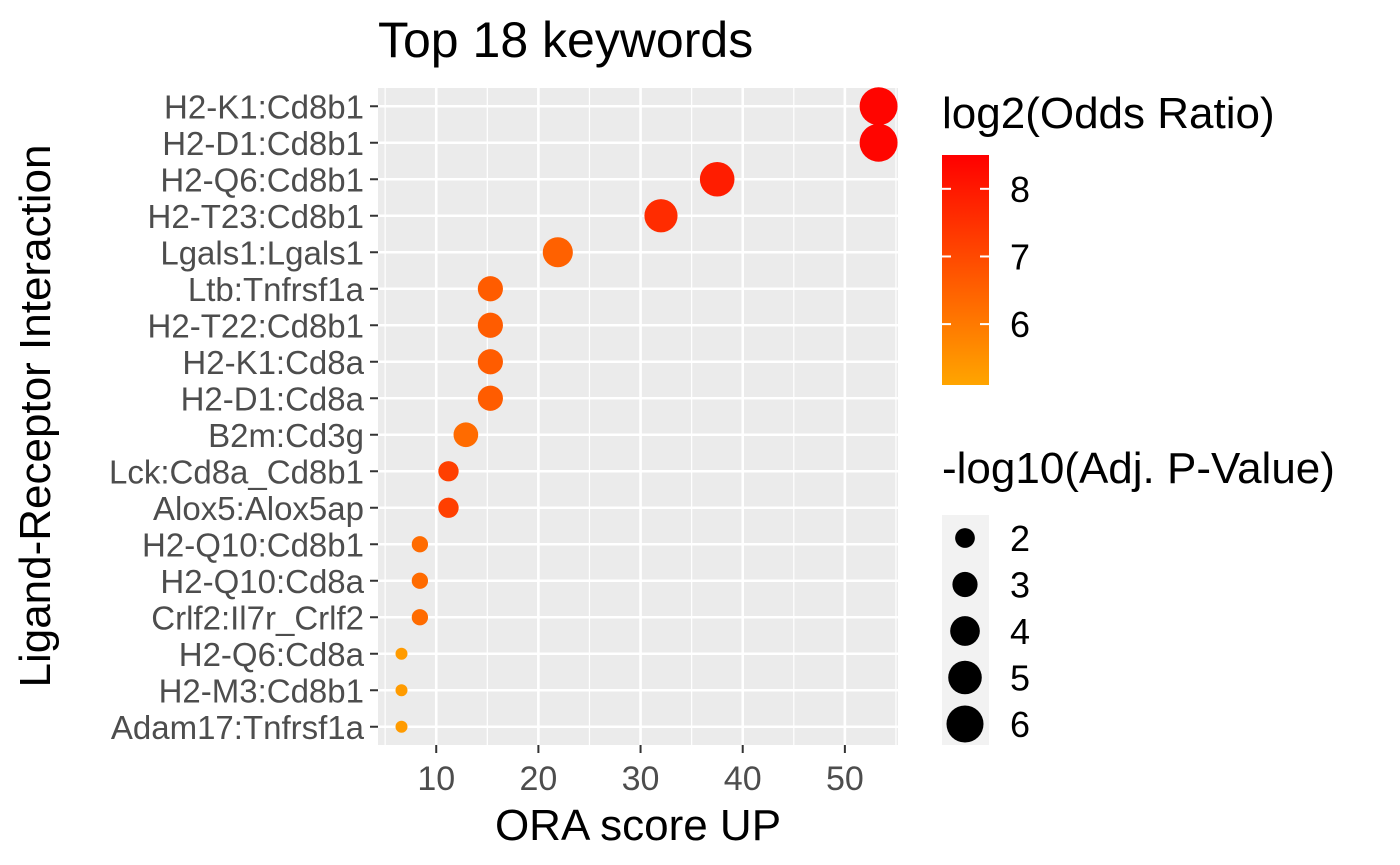 The image size is (1400, 865). I want to click on x-tick-labels: 10 20 30 40 50, so click(640, 779).